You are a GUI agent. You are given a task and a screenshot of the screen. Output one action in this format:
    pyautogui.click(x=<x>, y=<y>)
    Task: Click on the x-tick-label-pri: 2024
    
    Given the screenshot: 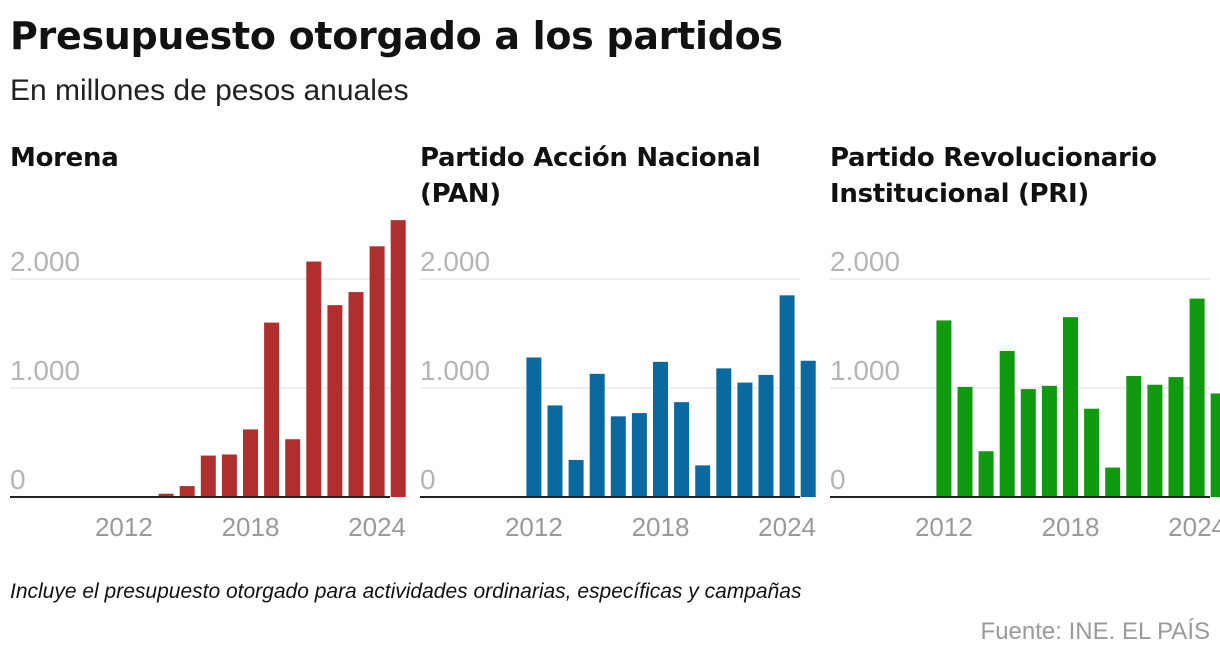 What is the action you would take?
    pyautogui.click(x=1194, y=527)
    